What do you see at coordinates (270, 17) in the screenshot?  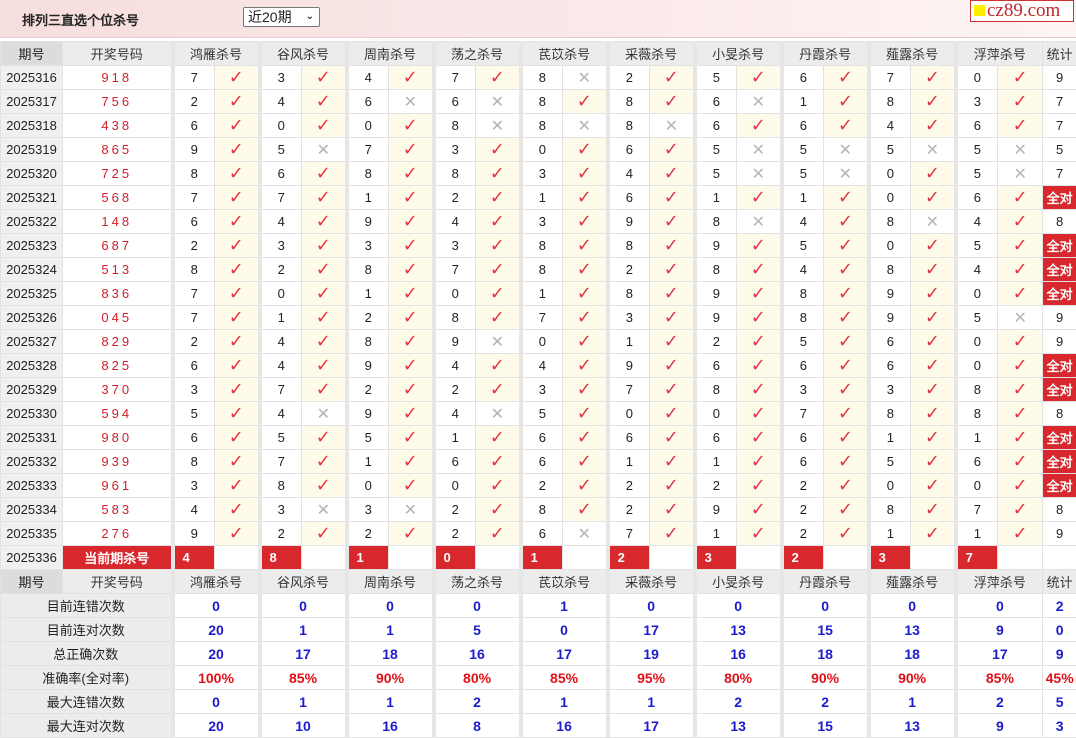 I see `period-range-value: 近20期` at bounding box center [270, 17].